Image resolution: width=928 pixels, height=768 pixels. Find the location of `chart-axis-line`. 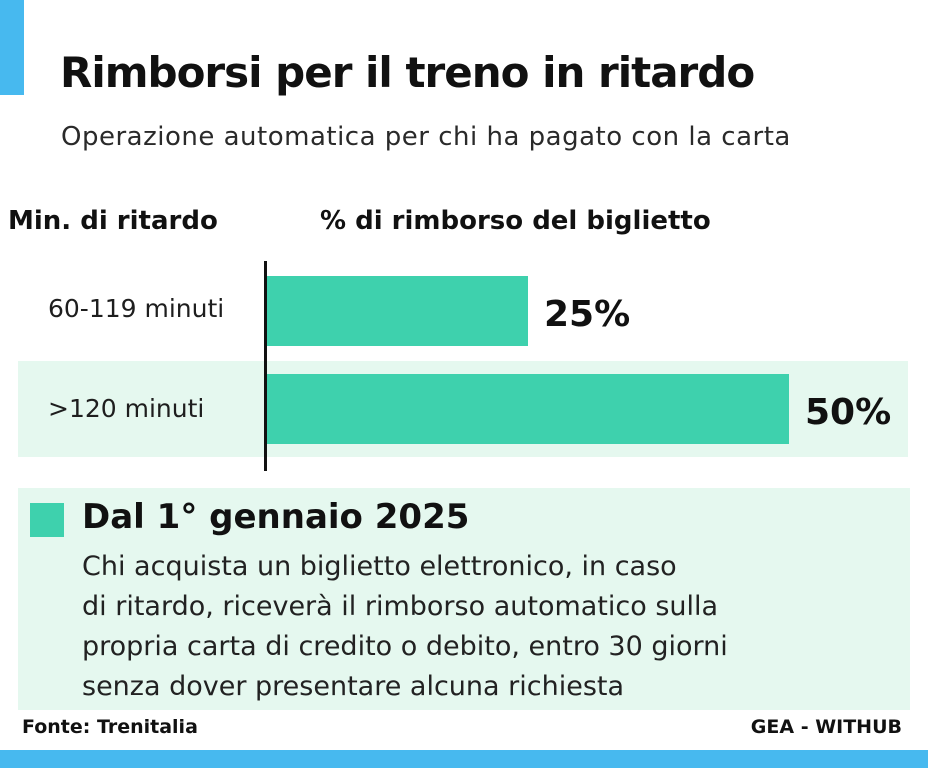

chart-axis-line is located at coordinates (265, 366).